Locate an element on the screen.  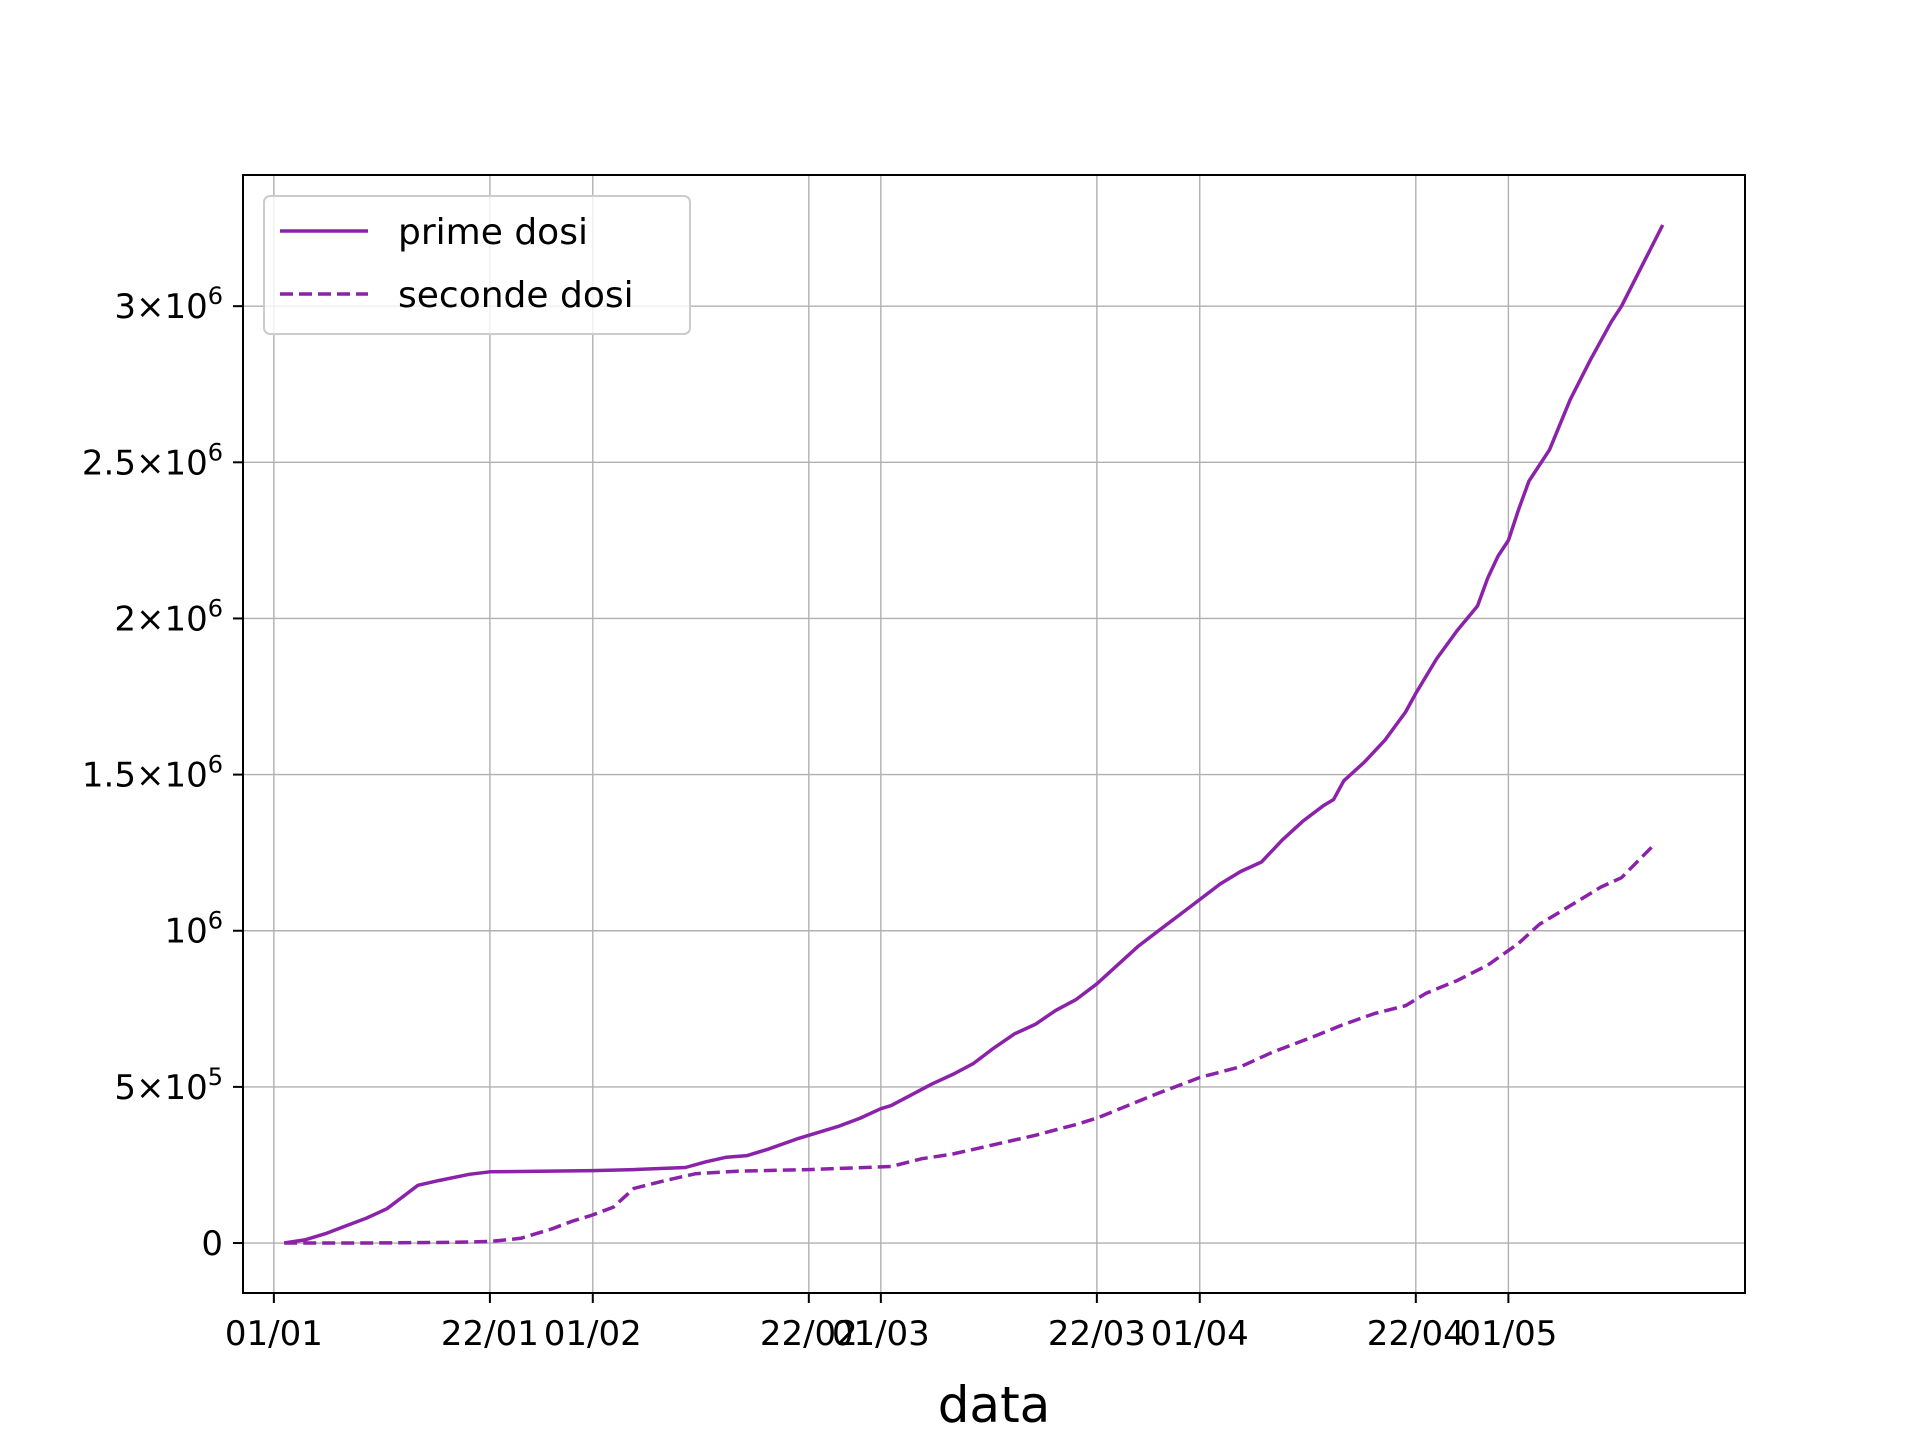
x-tick-label: 01/03 is located at coordinates (881, 1334).